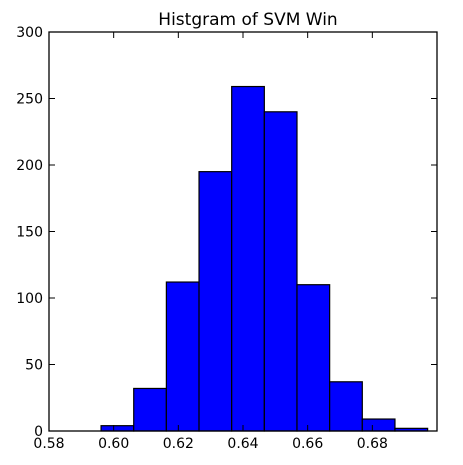  What do you see at coordinates (372, 444) in the screenshot?
I see `x-tick-label: 0.68` at bounding box center [372, 444].